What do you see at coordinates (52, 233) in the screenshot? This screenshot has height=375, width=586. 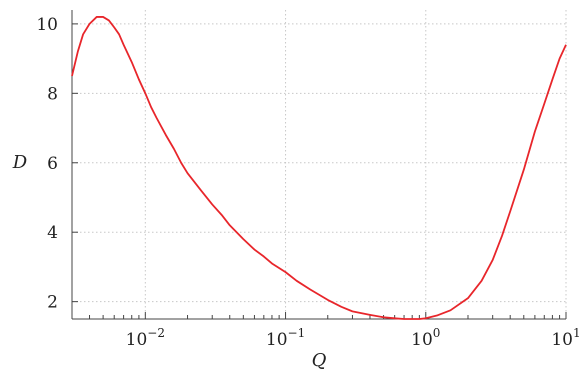 I see `y-tick-label-1: 4` at bounding box center [52, 233].